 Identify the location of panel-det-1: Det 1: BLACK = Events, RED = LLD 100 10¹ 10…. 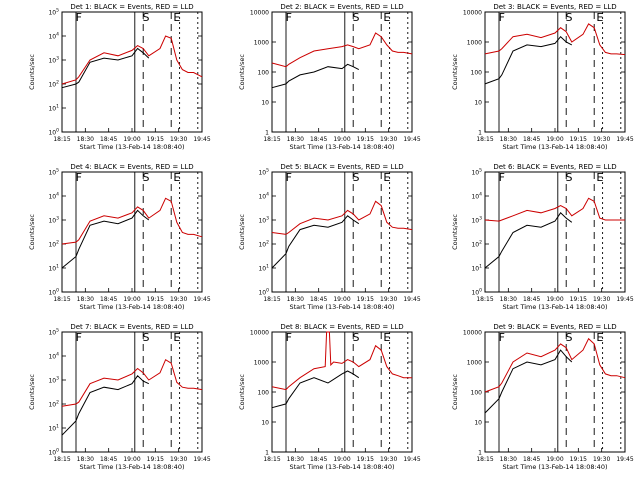
(119, 77).